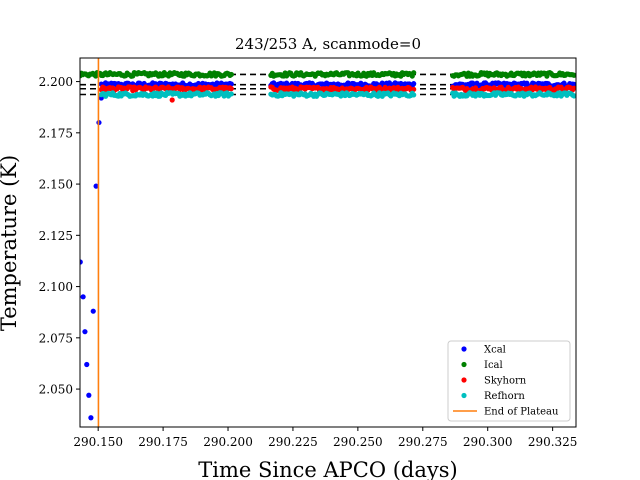 The width and height of the screenshot is (640, 480). I want to click on legend-label-refhorn: Refhorn, so click(504, 396).